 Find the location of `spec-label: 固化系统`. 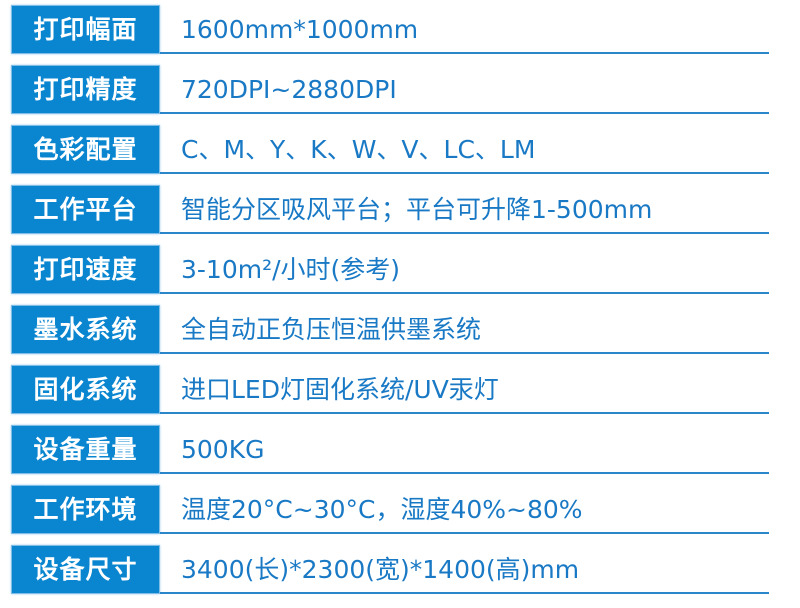

spec-label: 固化系统 is located at coordinates (85, 389).